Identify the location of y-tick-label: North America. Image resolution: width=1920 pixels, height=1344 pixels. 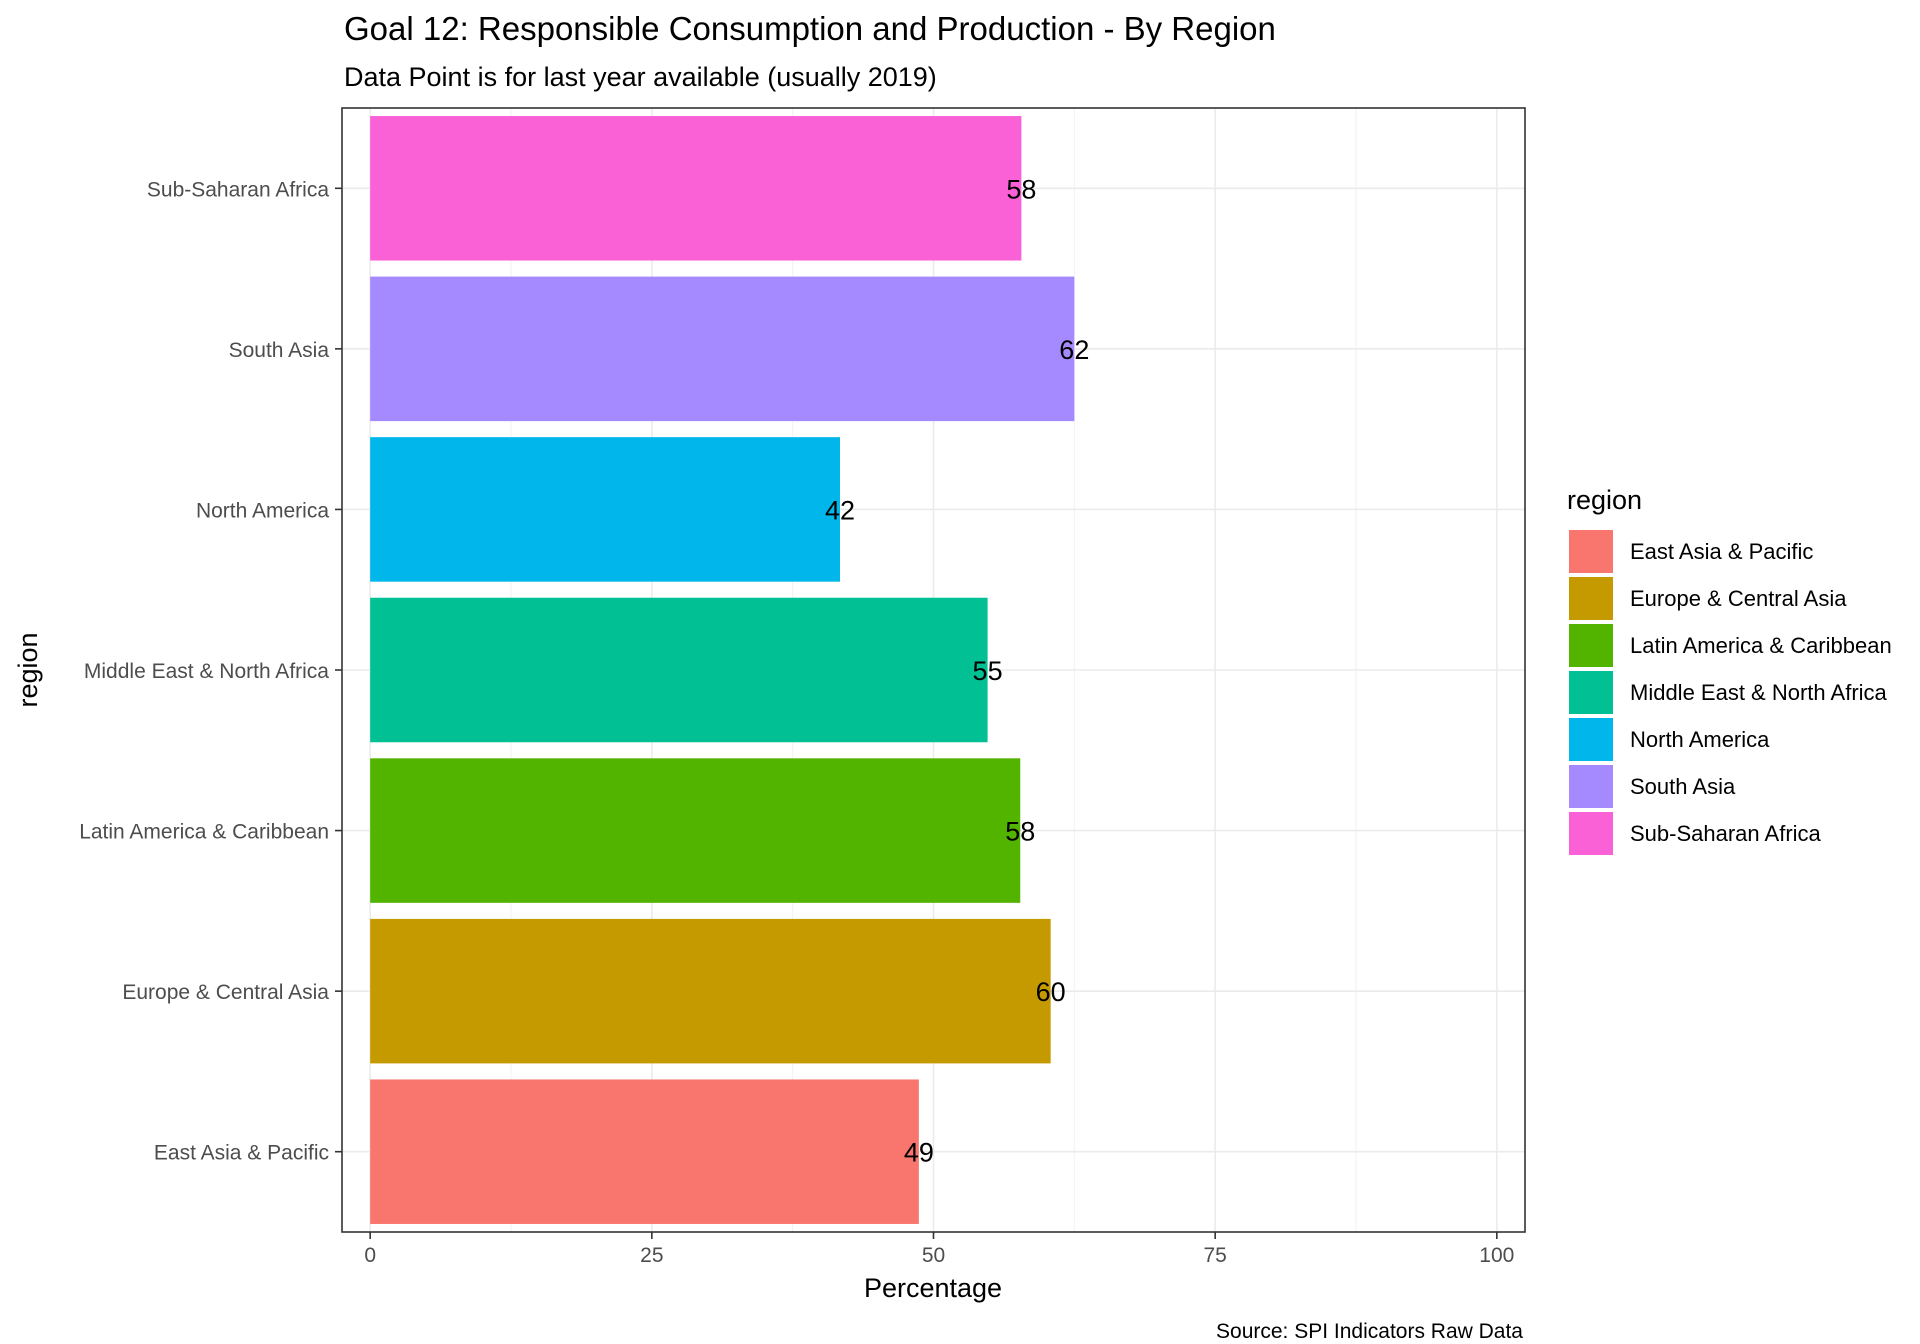
(262, 510).